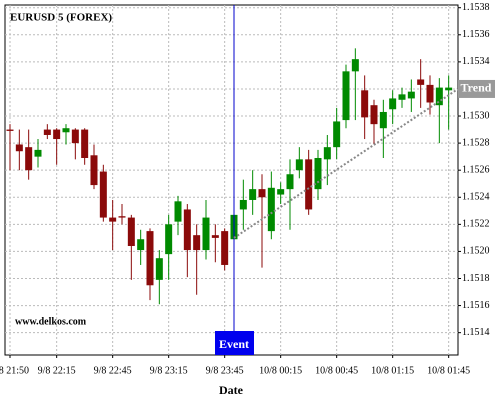 The width and height of the screenshot is (500, 400). I want to click on y-tick-label: 1.1534, so click(476, 61).